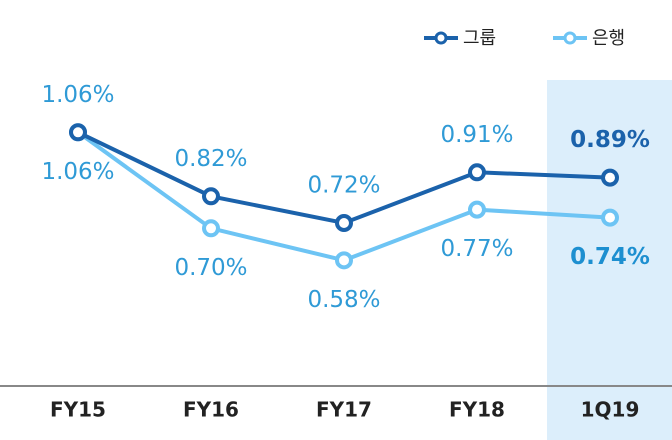 This screenshot has width=672, height=440. What do you see at coordinates (78, 410) in the screenshot?
I see `x-tick-label: FY15` at bounding box center [78, 410].